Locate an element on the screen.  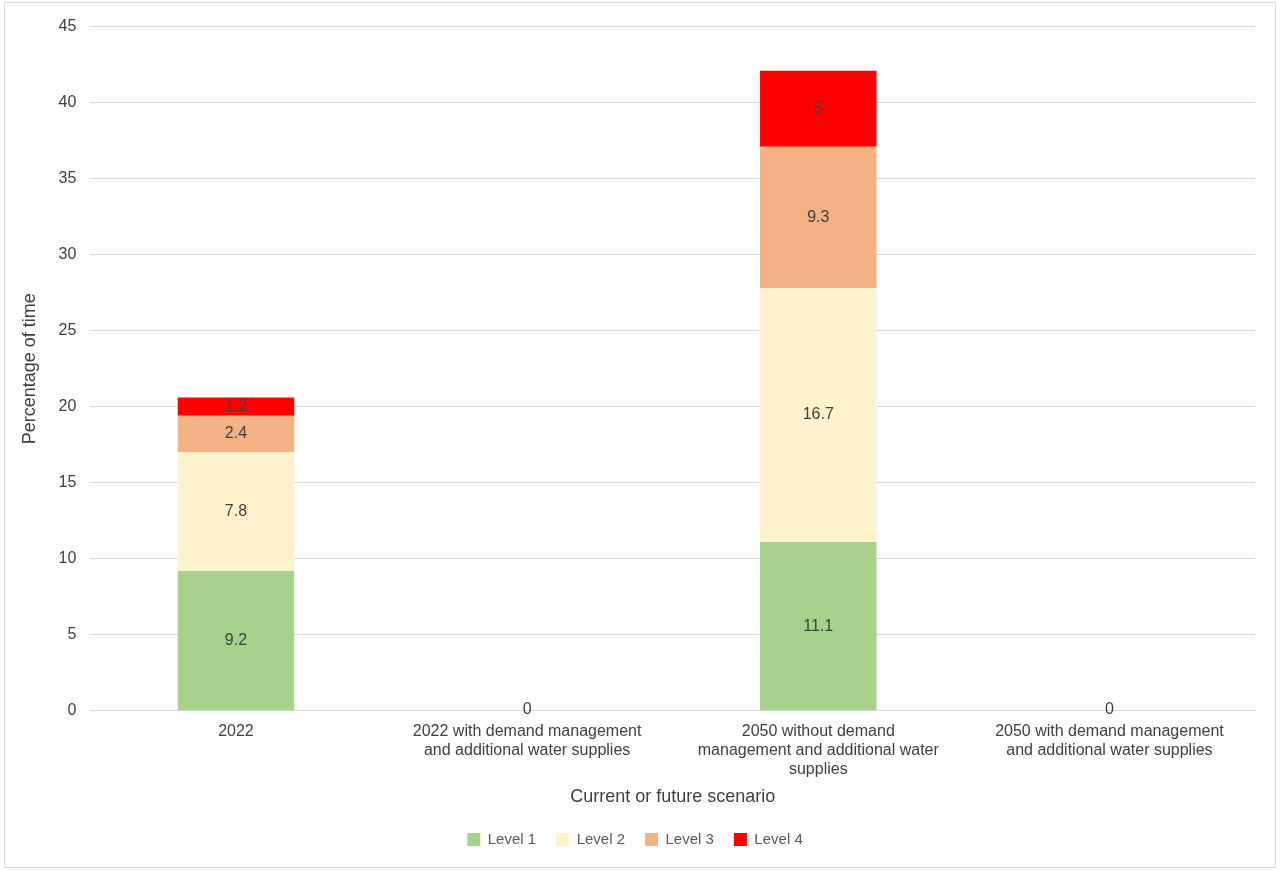
x-tick-label: 2050 without demand management and additional water supplies is located at coordinates (818, 749).